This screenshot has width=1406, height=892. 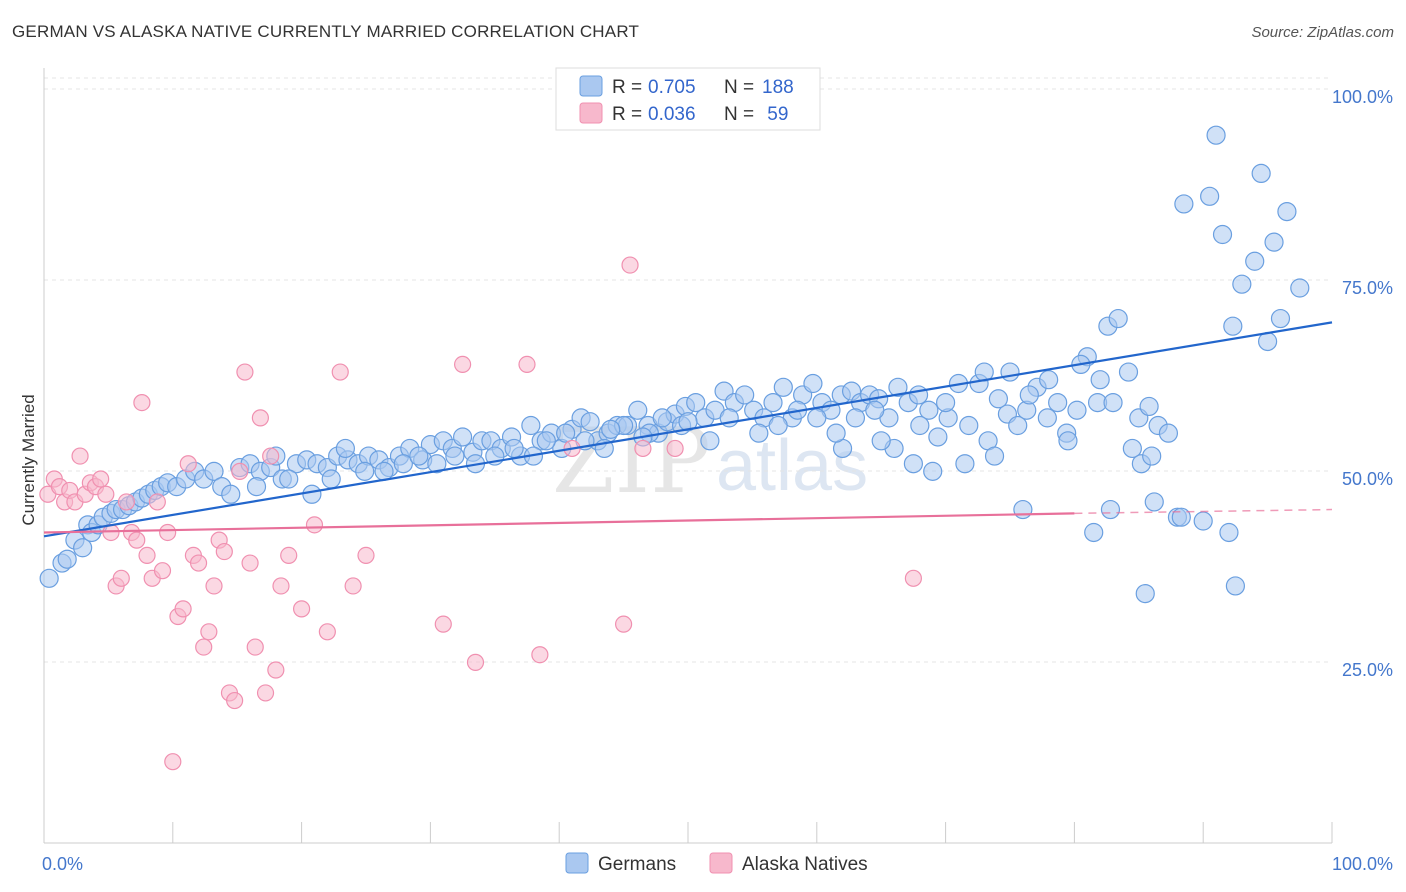 What do you see at coordinates (637, 864) in the screenshot?
I see `legend-bottom-label-germans: Germans` at bounding box center [637, 864].